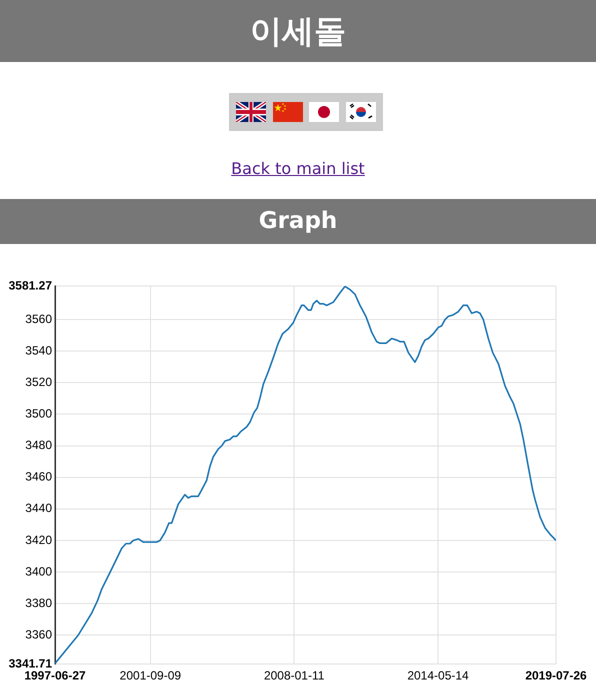  Describe the element at coordinates (38, 350) in the screenshot. I see `y-tick-label: 3540` at that location.